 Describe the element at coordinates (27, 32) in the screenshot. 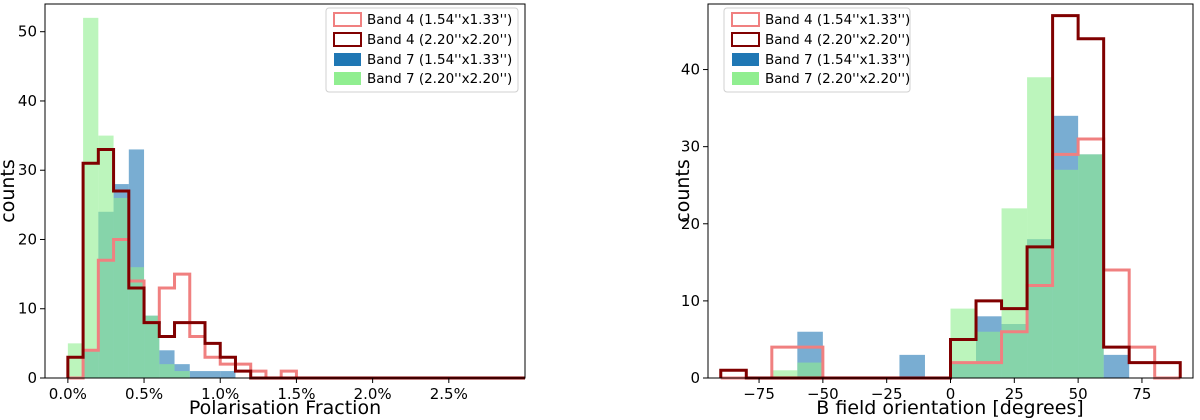

I see `y-tick-label: 50` at that location.